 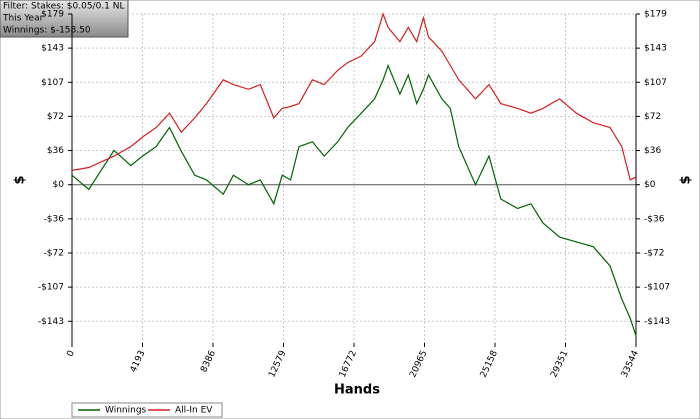 I want to click on y2-tick-label: -$72, so click(x=654, y=253).